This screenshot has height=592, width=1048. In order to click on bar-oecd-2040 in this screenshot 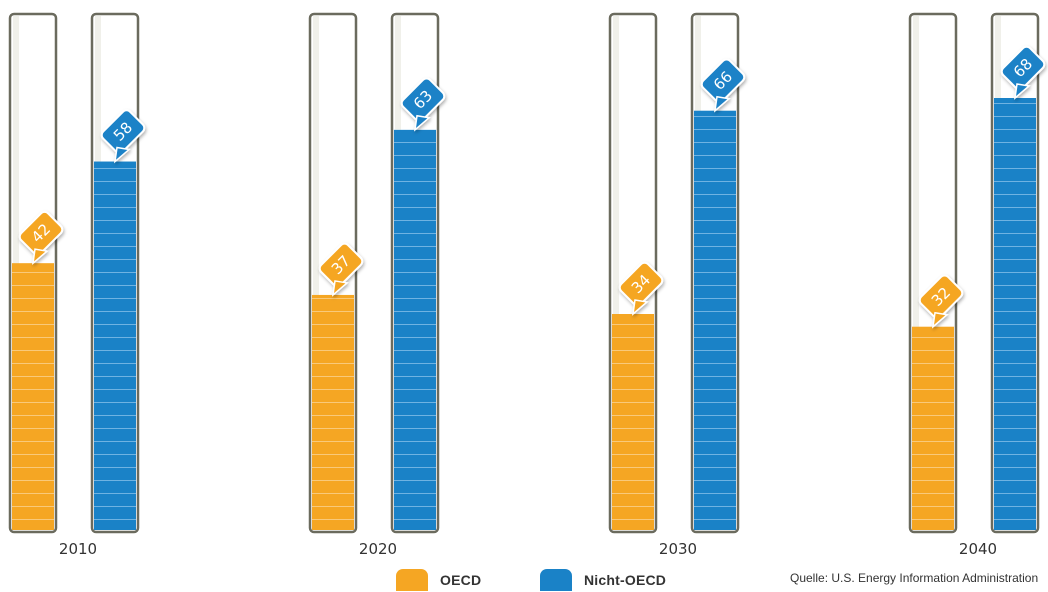, I will do `click(933, 428)`.